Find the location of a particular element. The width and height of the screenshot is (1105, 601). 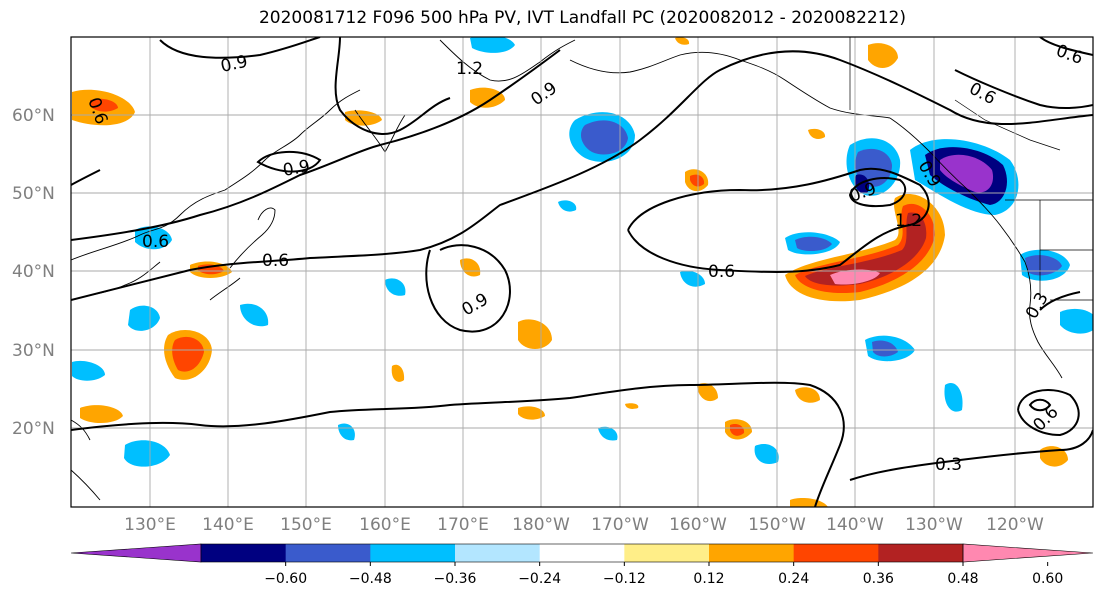

lat-label: 40°N is located at coordinates (33, 272).